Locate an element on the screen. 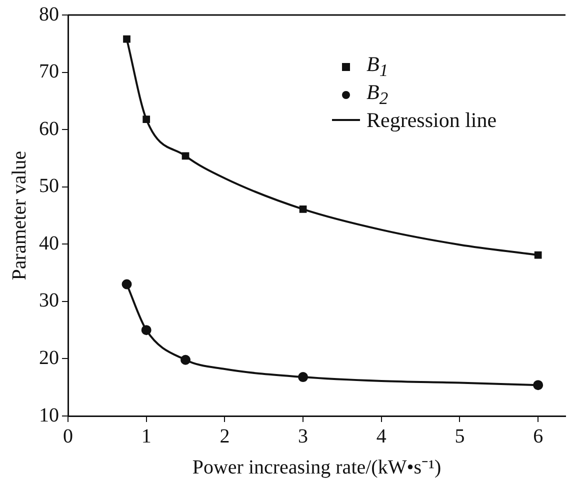  x-tick-label: 2 is located at coordinates (225, 436).